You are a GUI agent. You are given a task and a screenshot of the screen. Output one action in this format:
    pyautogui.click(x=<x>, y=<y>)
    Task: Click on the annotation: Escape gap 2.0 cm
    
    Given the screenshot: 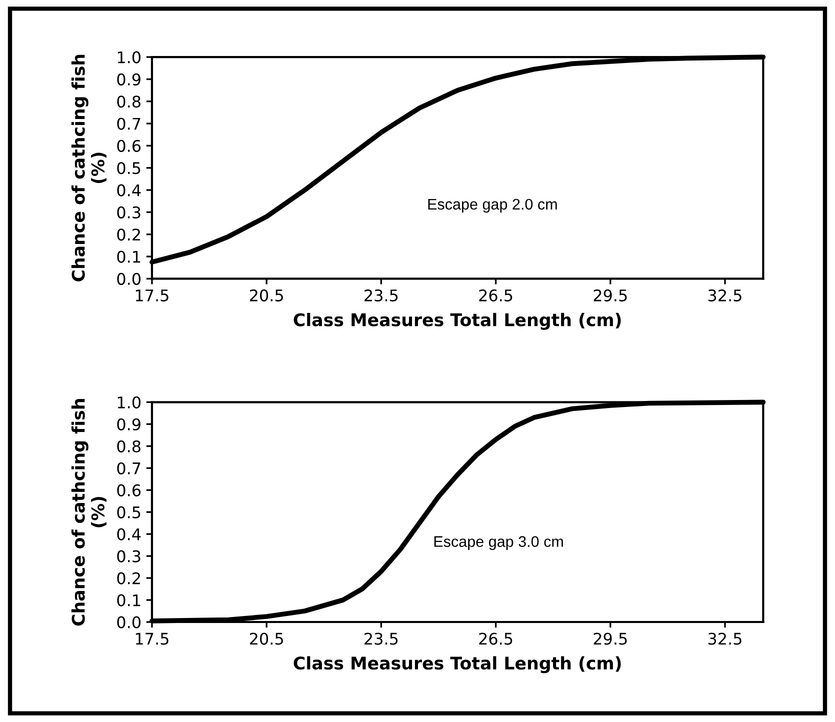 What is the action you would take?
    pyautogui.click(x=492, y=205)
    